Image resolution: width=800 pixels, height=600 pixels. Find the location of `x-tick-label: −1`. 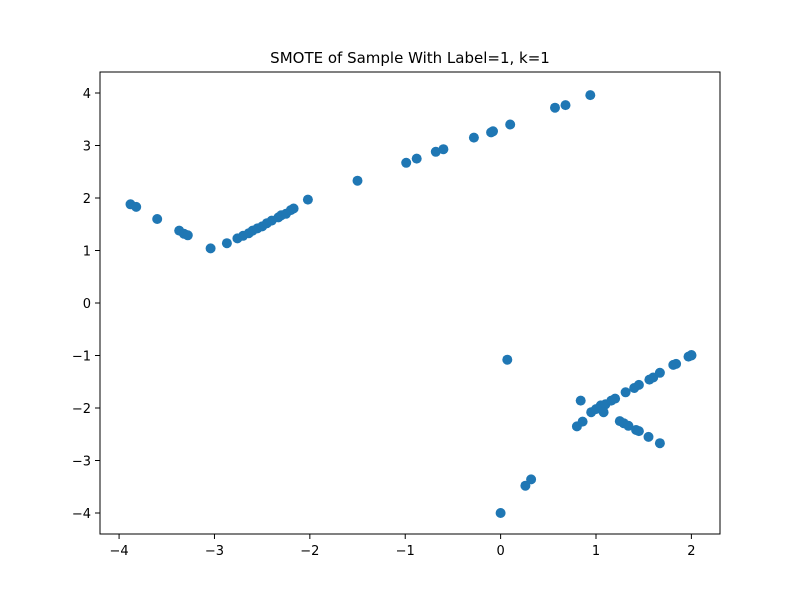

x-tick-label: −1 is located at coordinates (405, 551).